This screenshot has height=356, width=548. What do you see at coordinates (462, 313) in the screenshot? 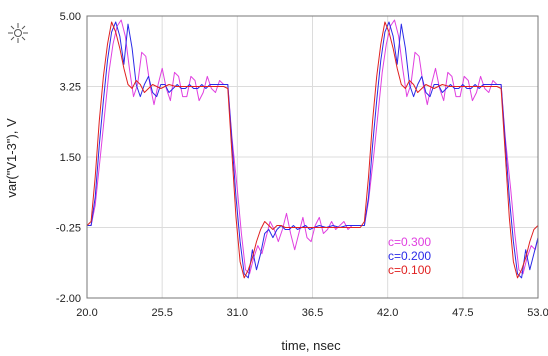
I see `x-tick-label: 47.5` at bounding box center [462, 313].